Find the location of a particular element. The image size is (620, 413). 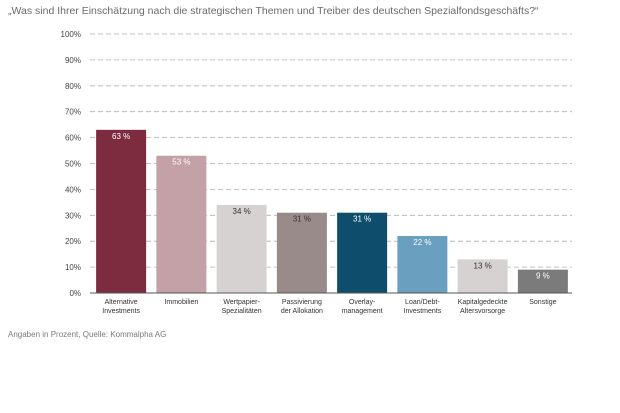

data-label: 13 % is located at coordinates (483, 265).